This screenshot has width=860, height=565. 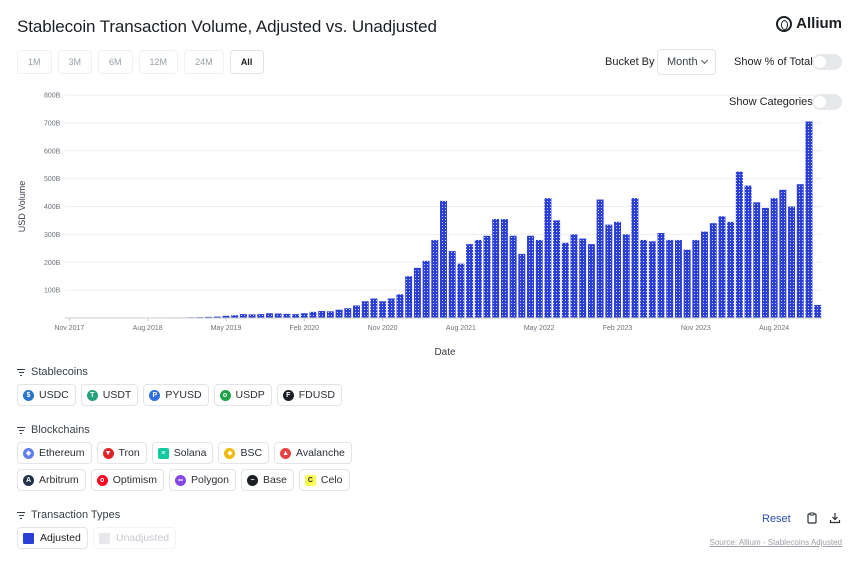 What do you see at coordinates (261, 316) in the screenshot?
I see `bar-sep-2019` at bounding box center [261, 316].